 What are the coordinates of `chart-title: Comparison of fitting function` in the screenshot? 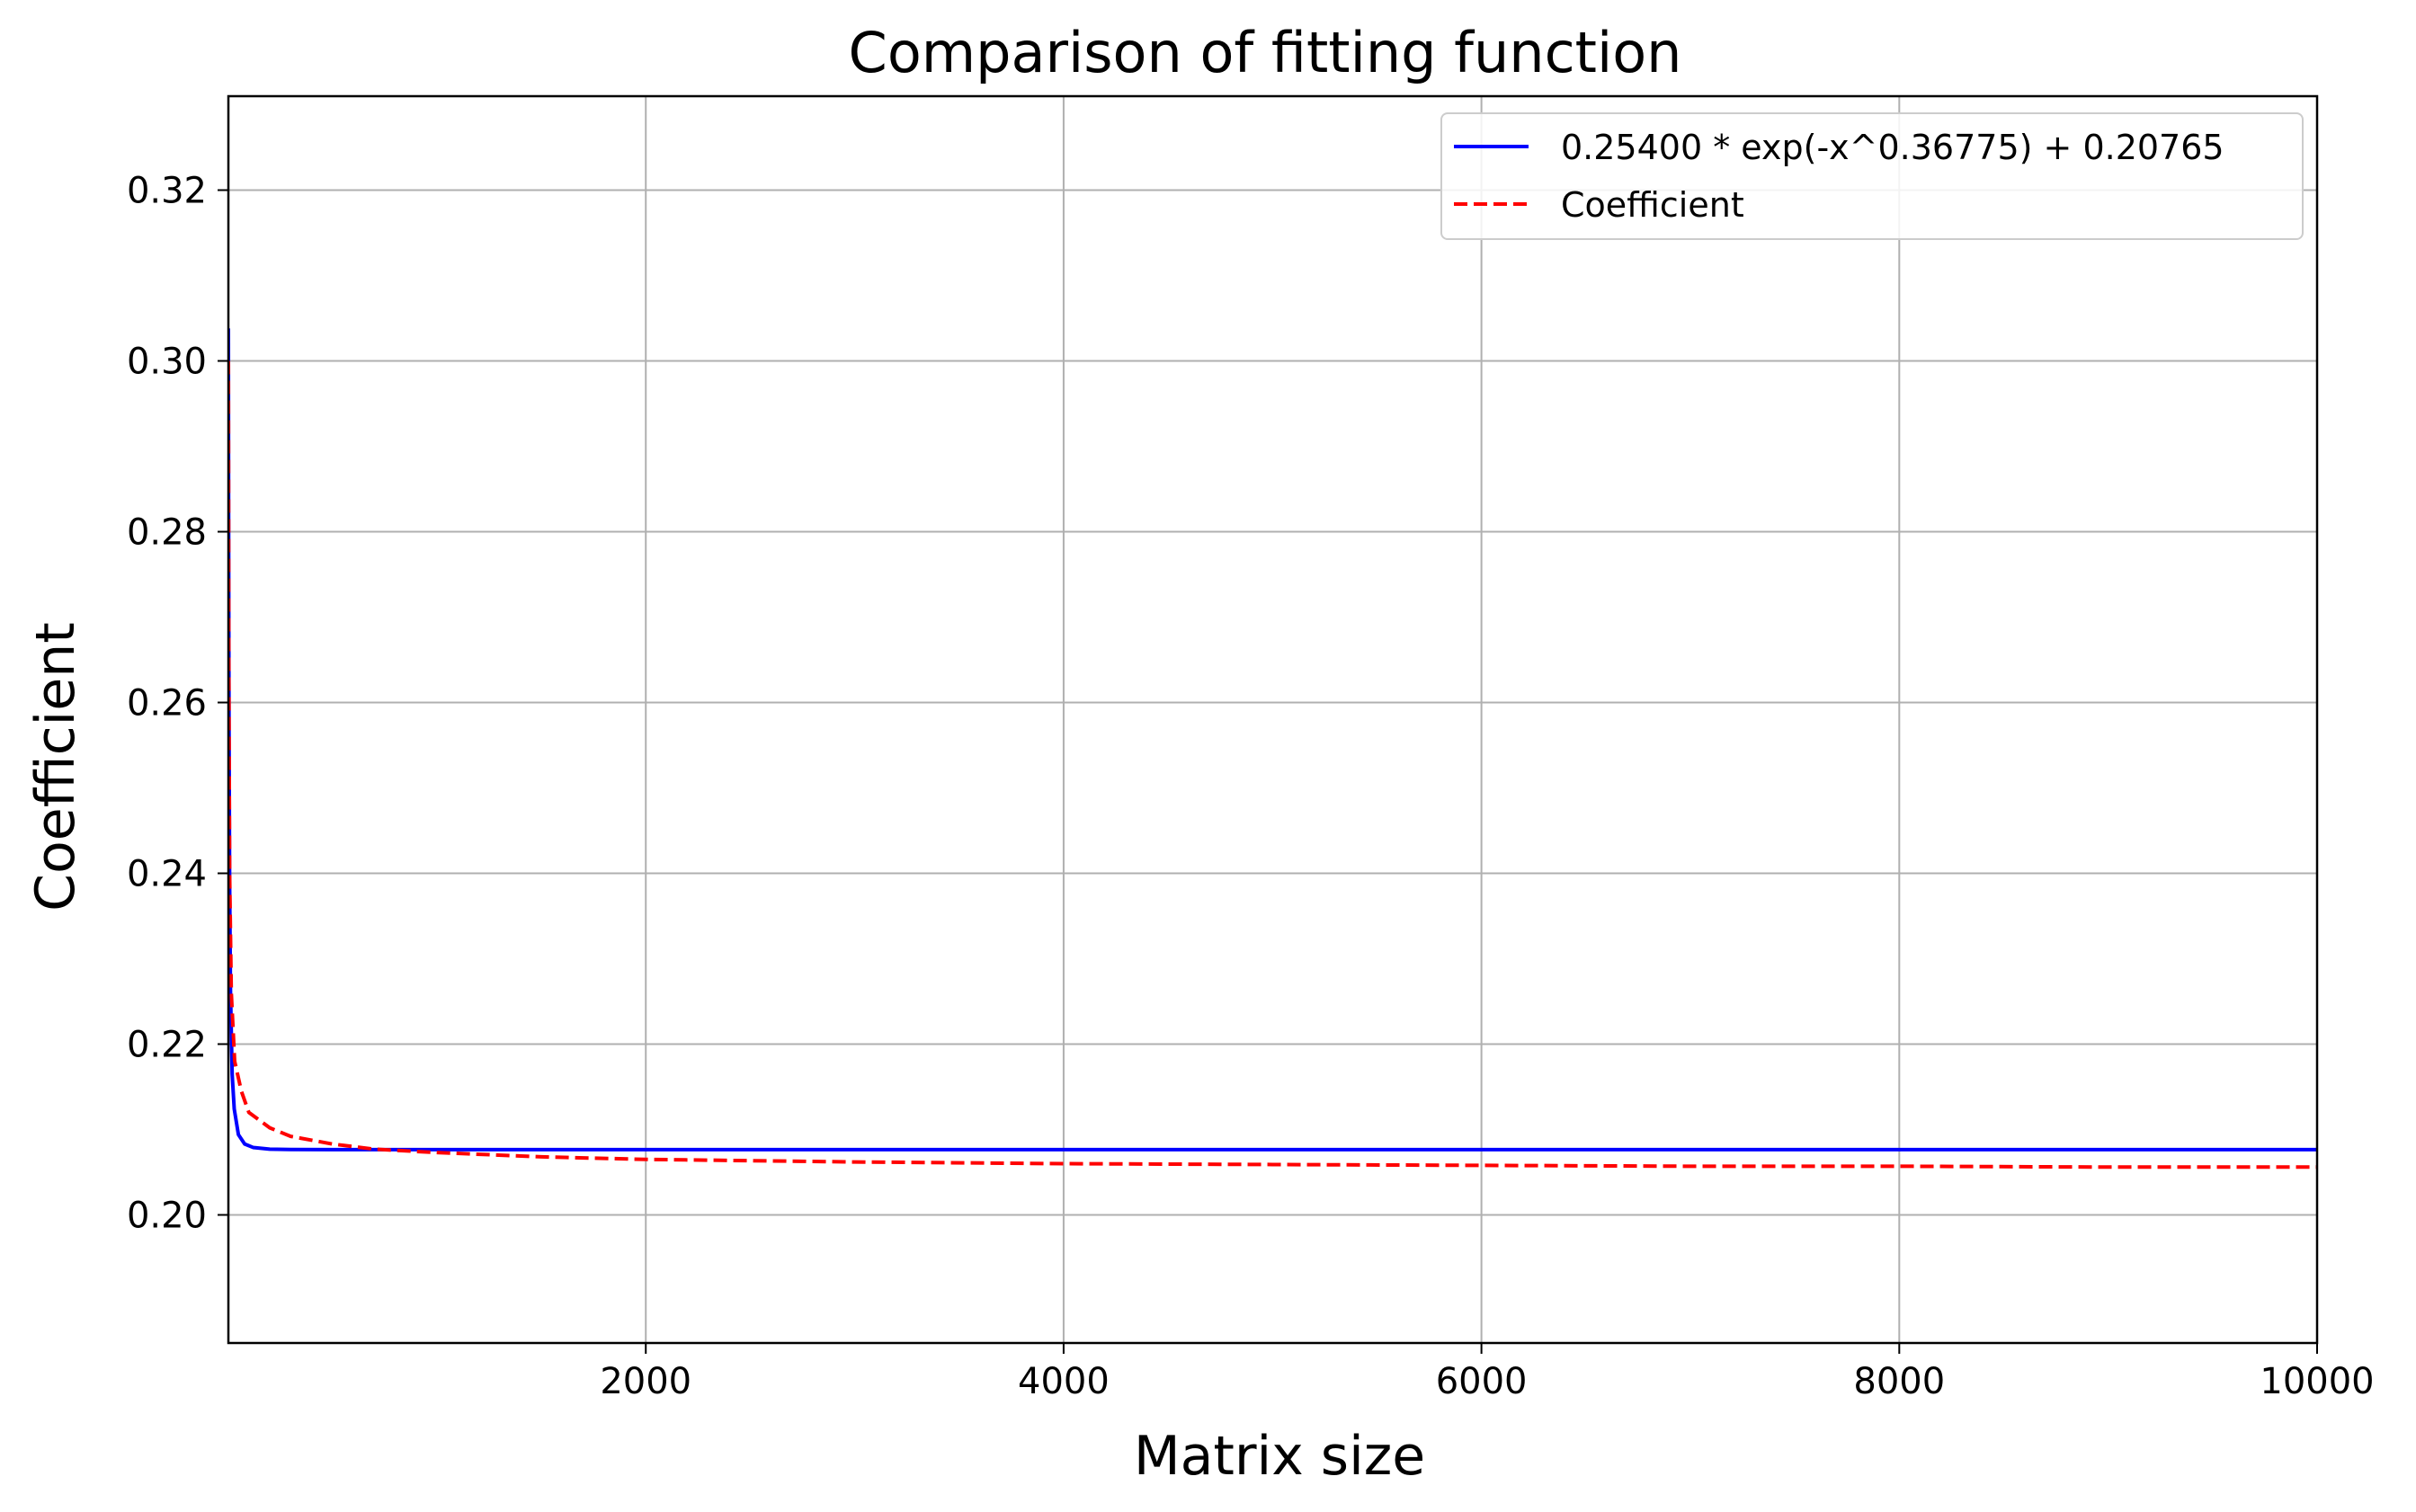 It's located at (1265, 52).